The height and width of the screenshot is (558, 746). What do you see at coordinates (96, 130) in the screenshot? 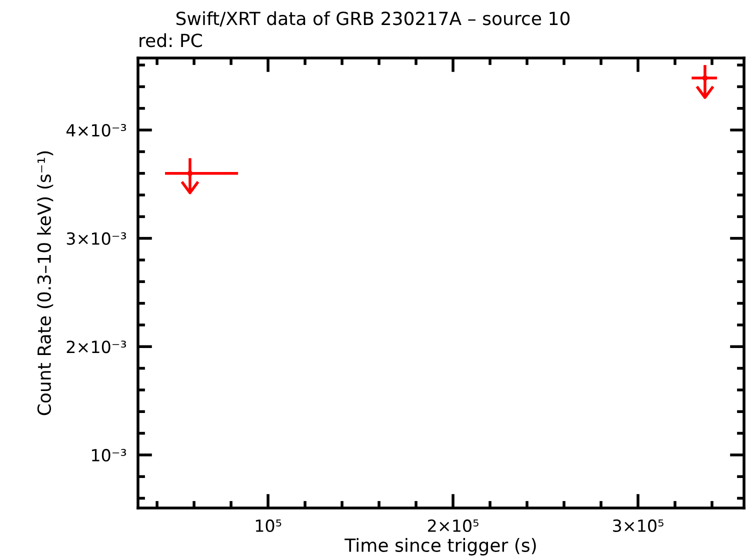
I see `y-tick-label: 4×10⁻³` at bounding box center [96, 130].